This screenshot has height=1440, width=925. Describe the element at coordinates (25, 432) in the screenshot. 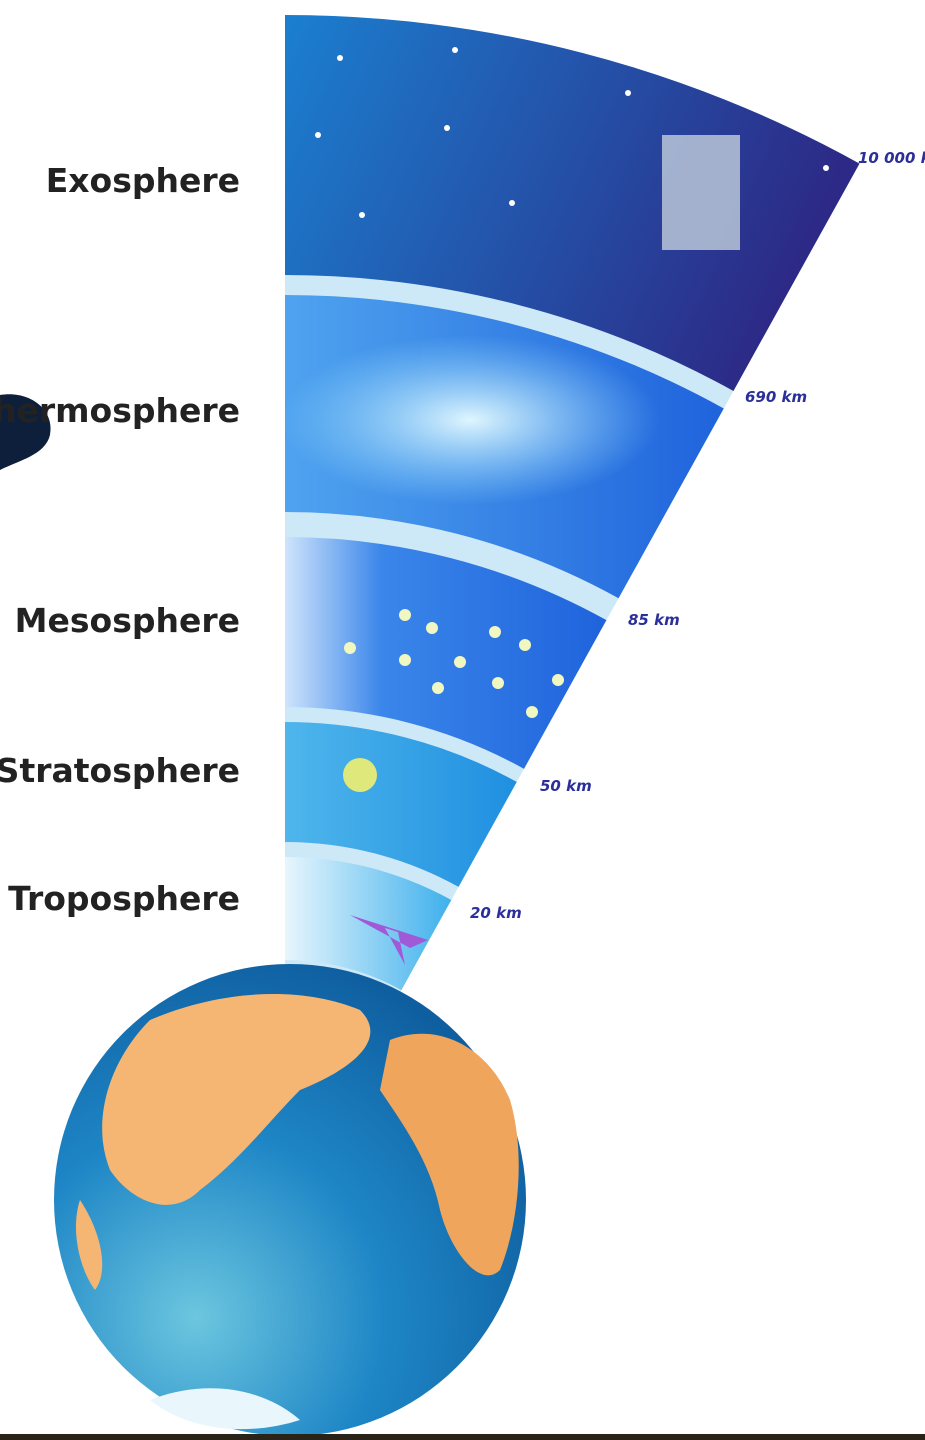

I see `occluding-shape` at that location.